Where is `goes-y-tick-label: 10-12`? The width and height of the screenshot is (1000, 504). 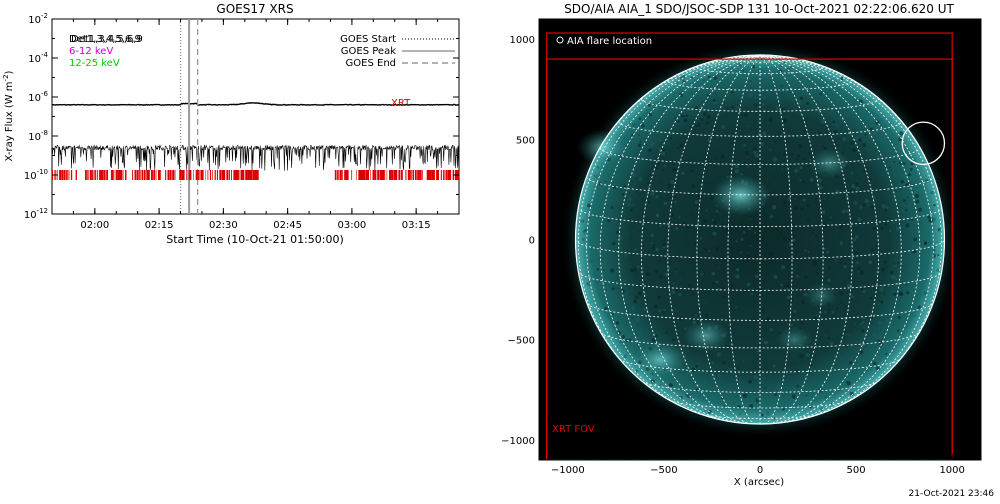
goes-y-tick-label: 10-12 is located at coordinates (36, 214).